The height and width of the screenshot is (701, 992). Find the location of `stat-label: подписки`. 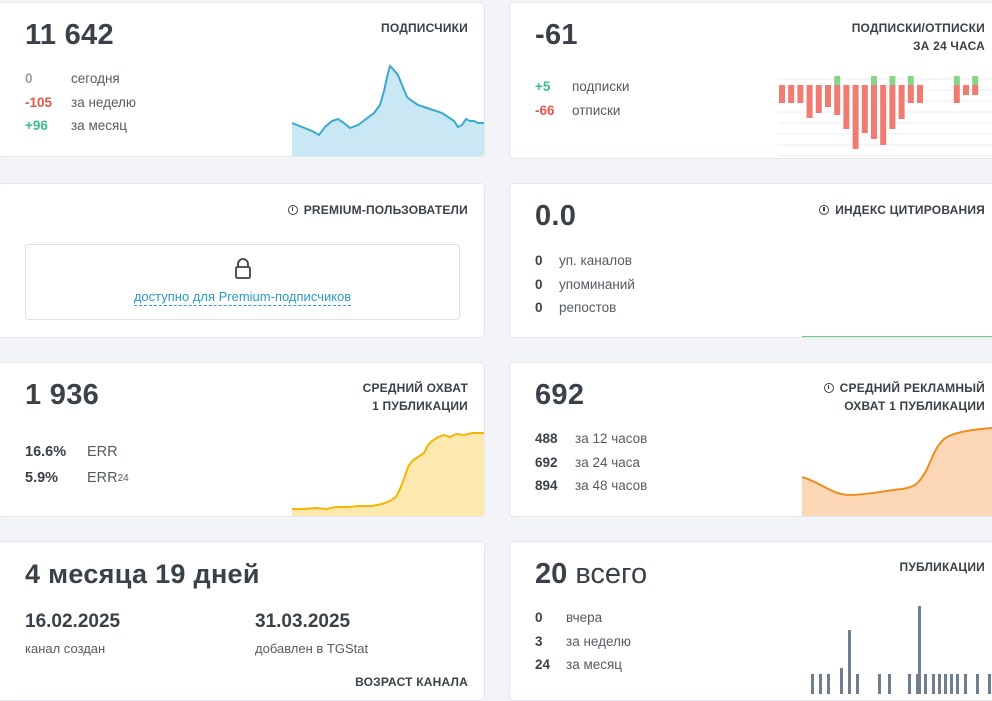

stat-label: подписки is located at coordinates (601, 86).